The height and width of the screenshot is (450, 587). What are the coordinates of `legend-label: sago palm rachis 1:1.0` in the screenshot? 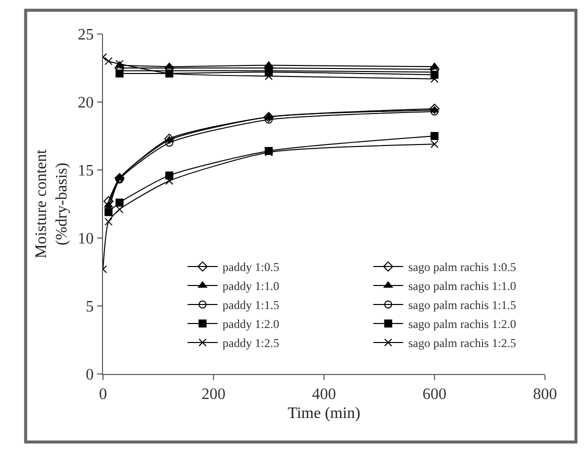 It's located at (462, 286).